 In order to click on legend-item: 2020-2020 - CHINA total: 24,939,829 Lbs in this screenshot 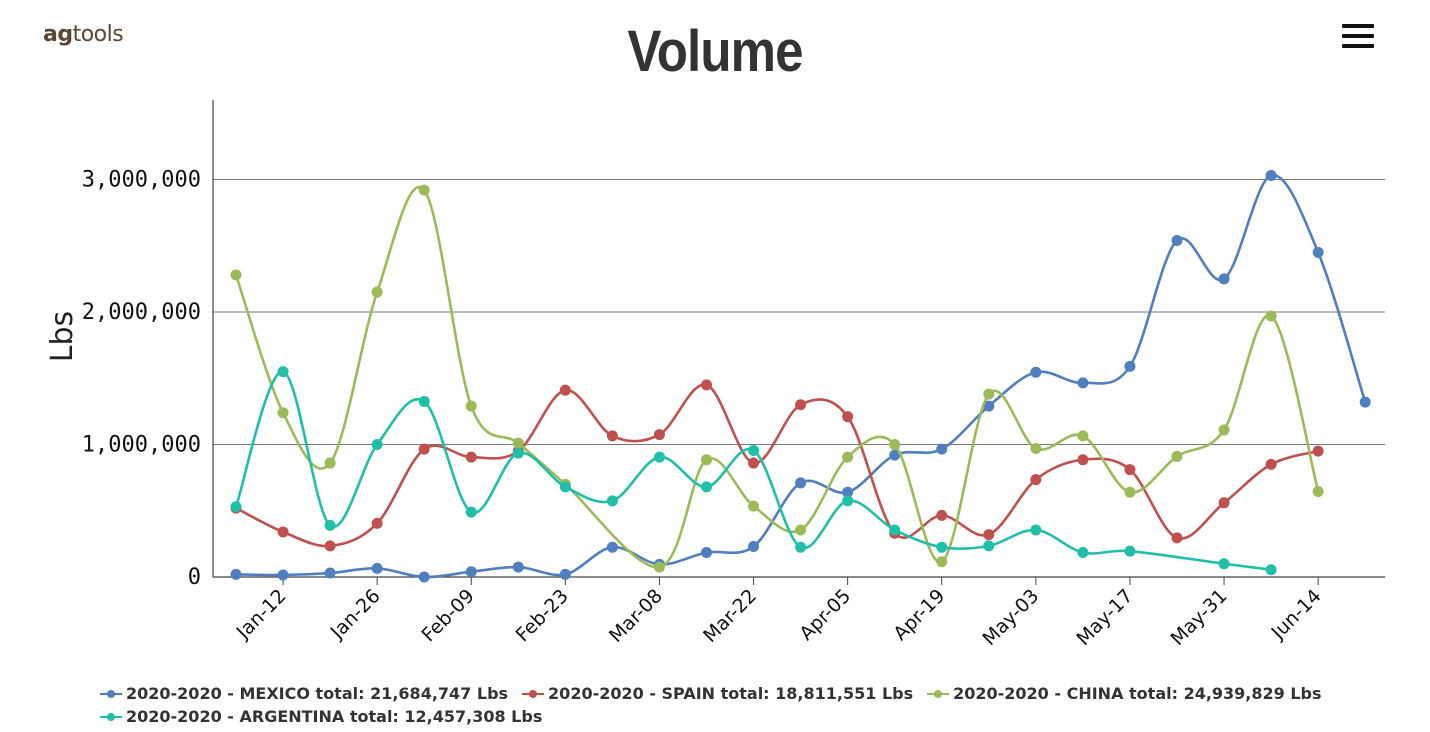, I will do `click(1124, 693)`.